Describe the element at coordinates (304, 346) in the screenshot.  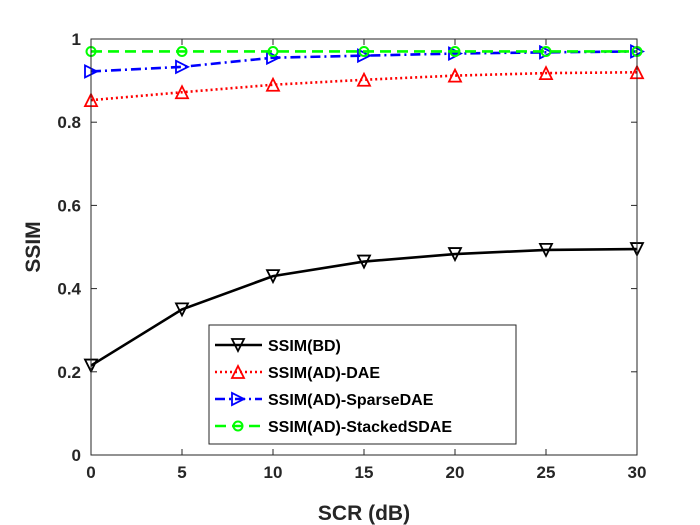
I see `legend-label-0: SSIM(BD)` at that location.